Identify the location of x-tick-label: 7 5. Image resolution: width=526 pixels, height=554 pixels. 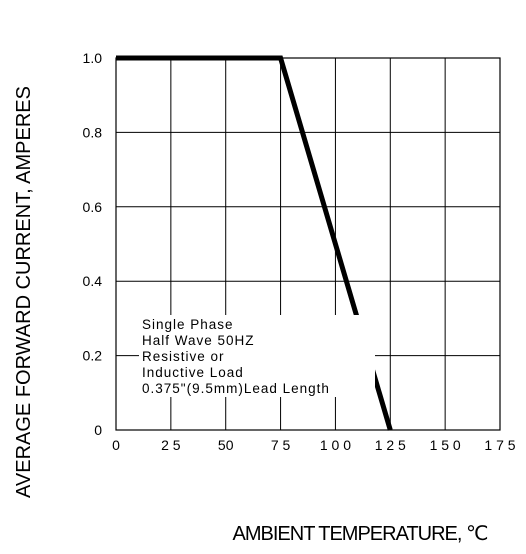
(281, 445).